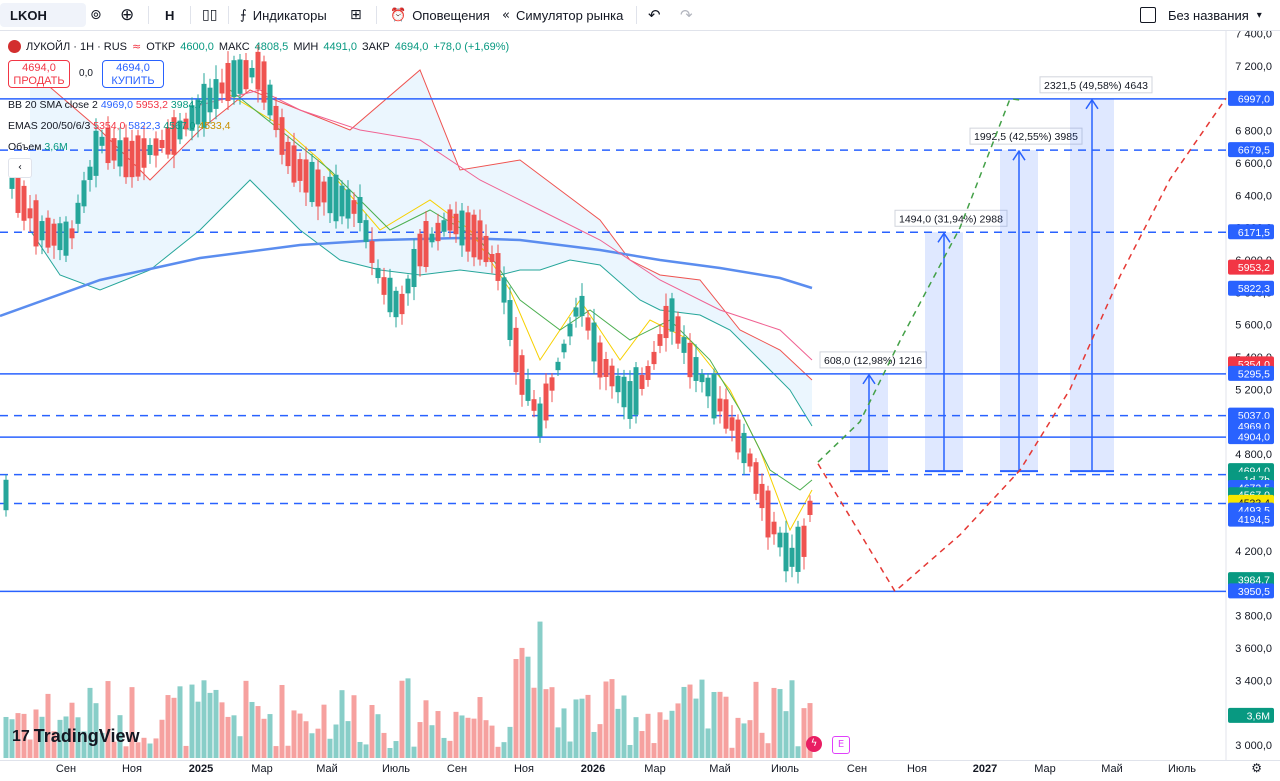 This screenshot has height=781, width=1280. Describe the element at coordinates (306, 46) in the screenshot. I see `low-label: МИН` at that location.